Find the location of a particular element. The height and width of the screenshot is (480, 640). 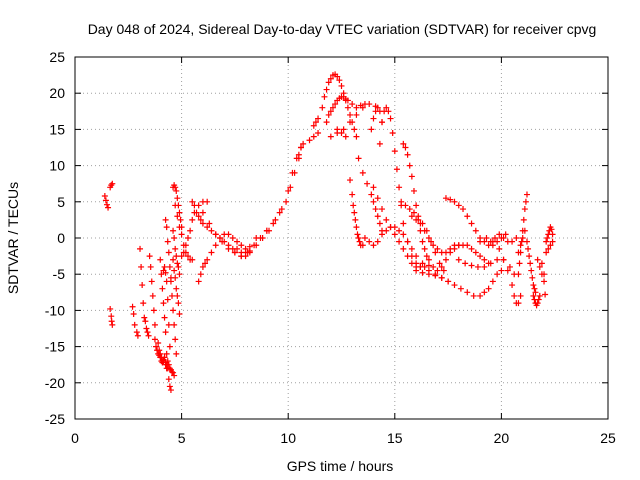

y-tick-label: -25 is located at coordinates (55, 419).